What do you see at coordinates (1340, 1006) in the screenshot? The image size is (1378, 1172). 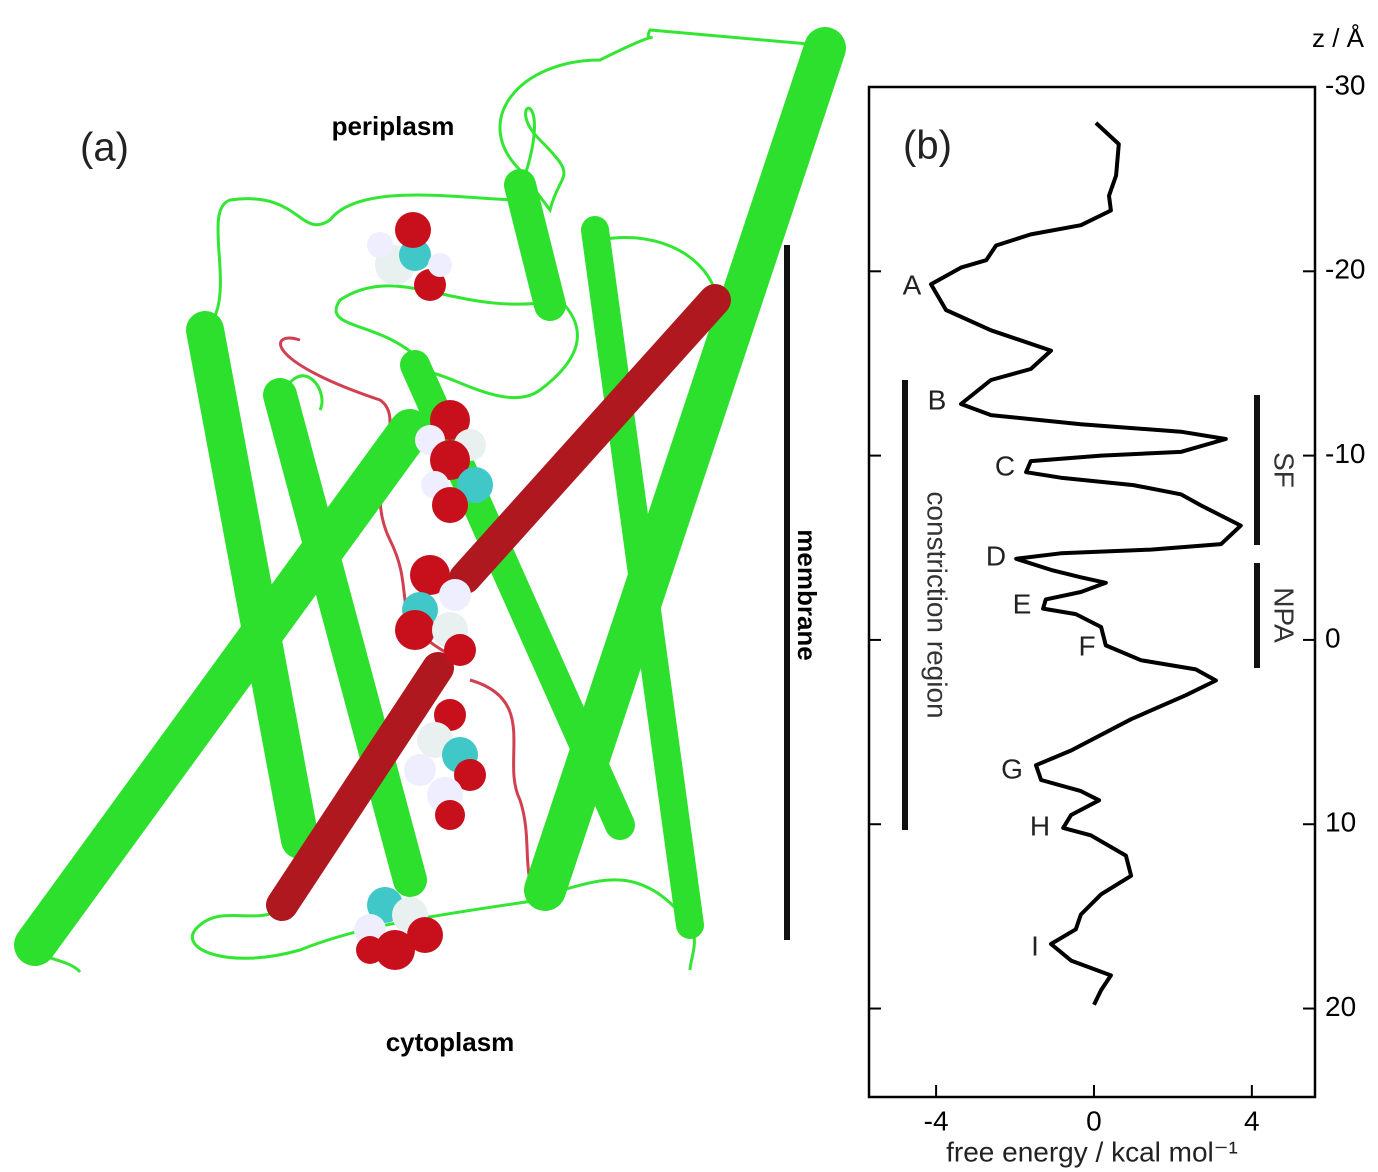 I see `y-tick-label: 20` at bounding box center [1340, 1006].